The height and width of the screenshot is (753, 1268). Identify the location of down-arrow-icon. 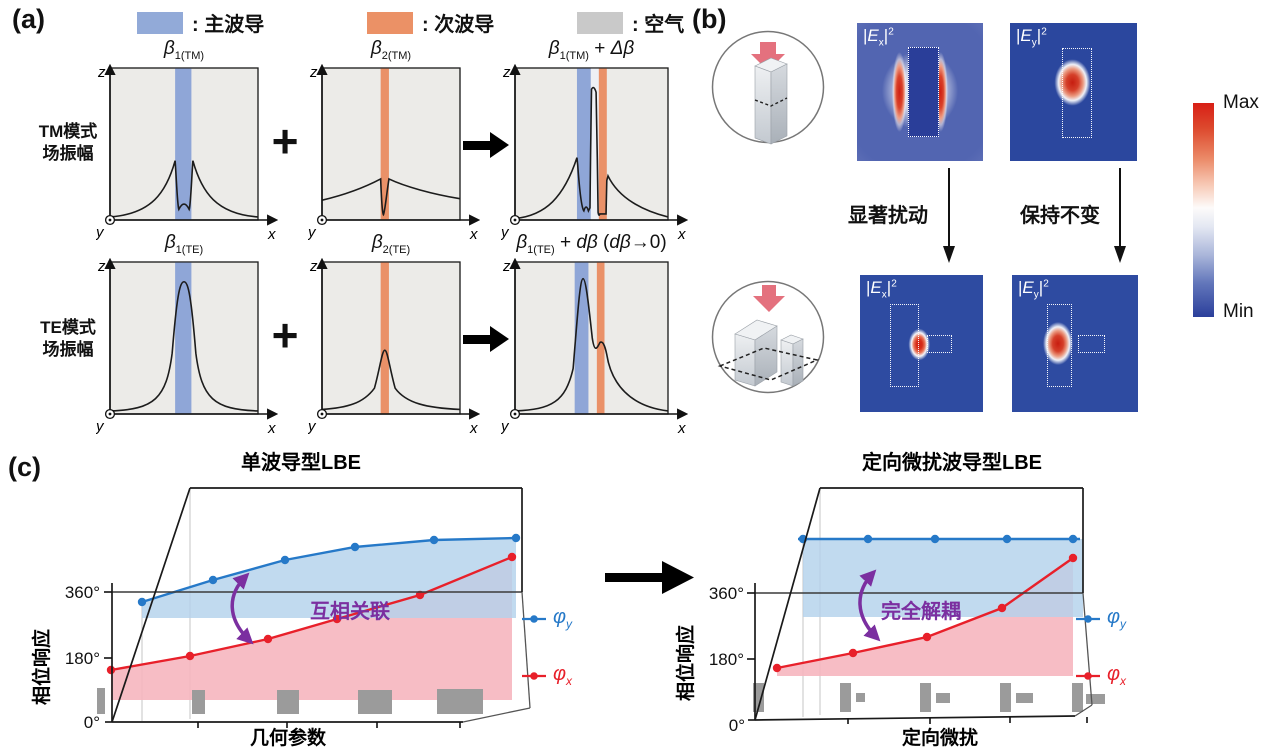
(1120, 218).